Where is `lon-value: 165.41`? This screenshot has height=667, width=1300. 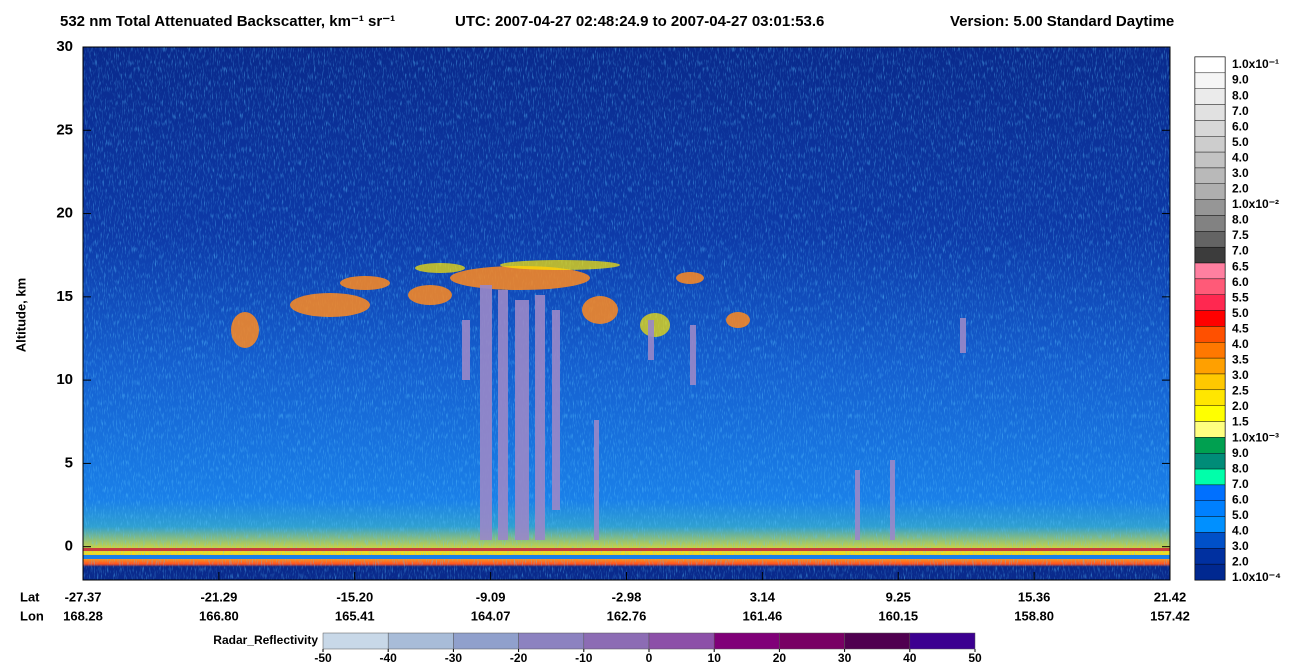 lon-value: 165.41 is located at coordinates (355, 615).